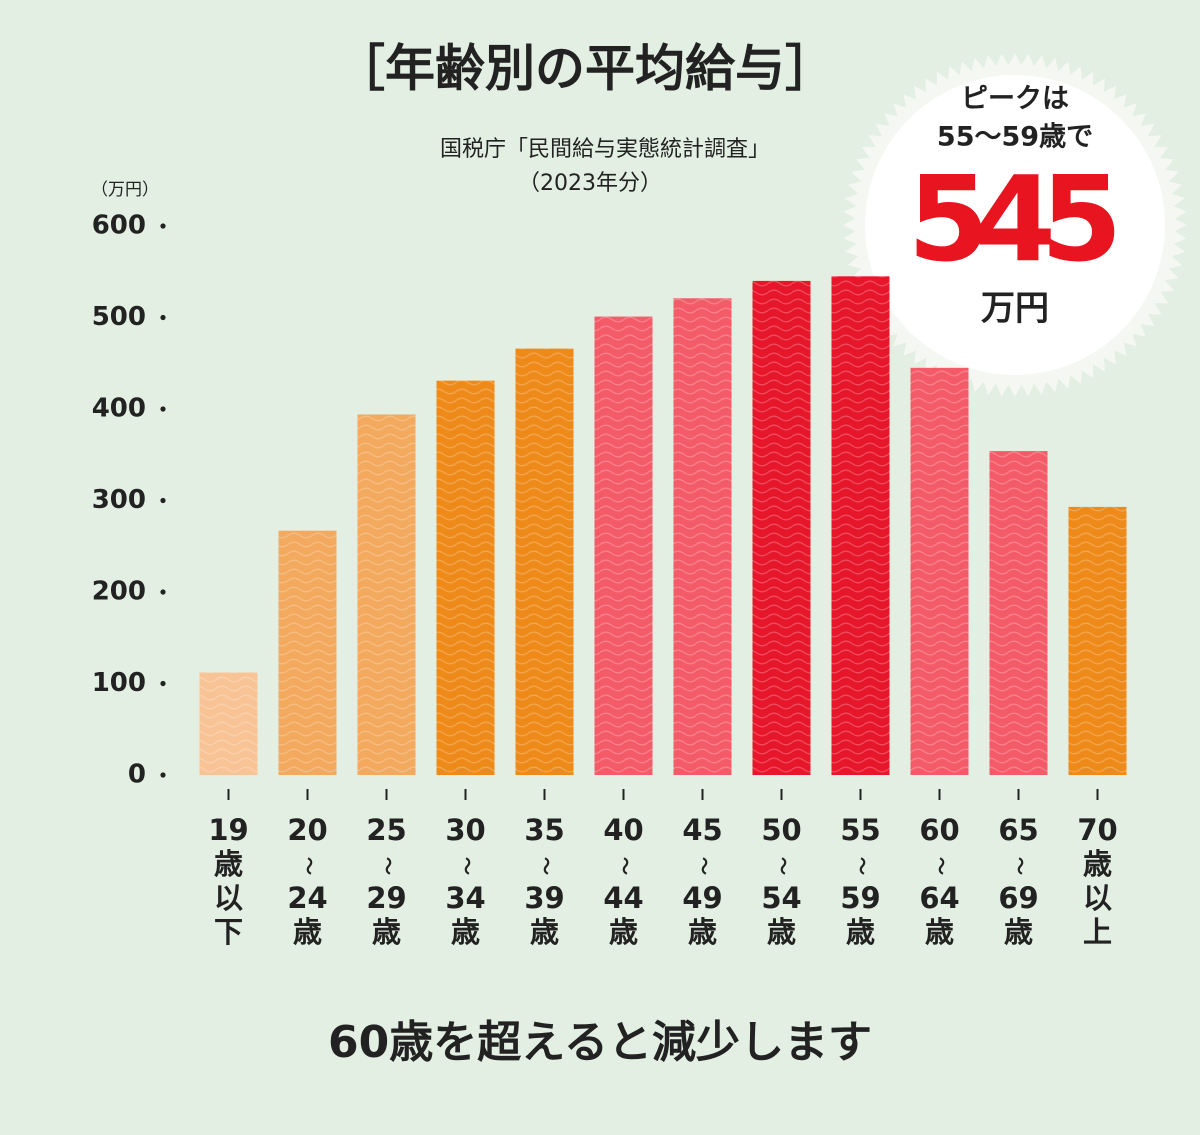 The height and width of the screenshot is (1135, 1200). What do you see at coordinates (137, 775) in the screenshot?
I see `y-tick-label: 0` at bounding box center [137, 775].